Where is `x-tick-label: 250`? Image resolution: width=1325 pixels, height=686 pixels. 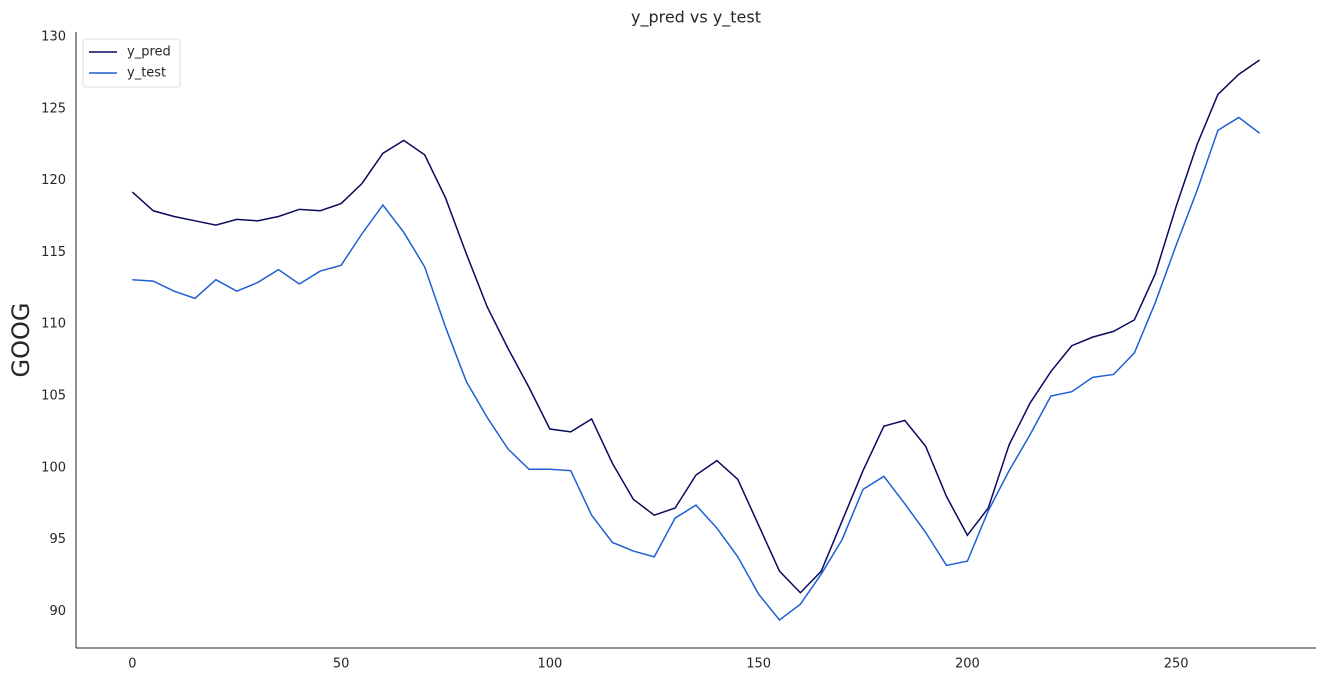 x-tick-label: 250 is located at coordinates (1176, 664).